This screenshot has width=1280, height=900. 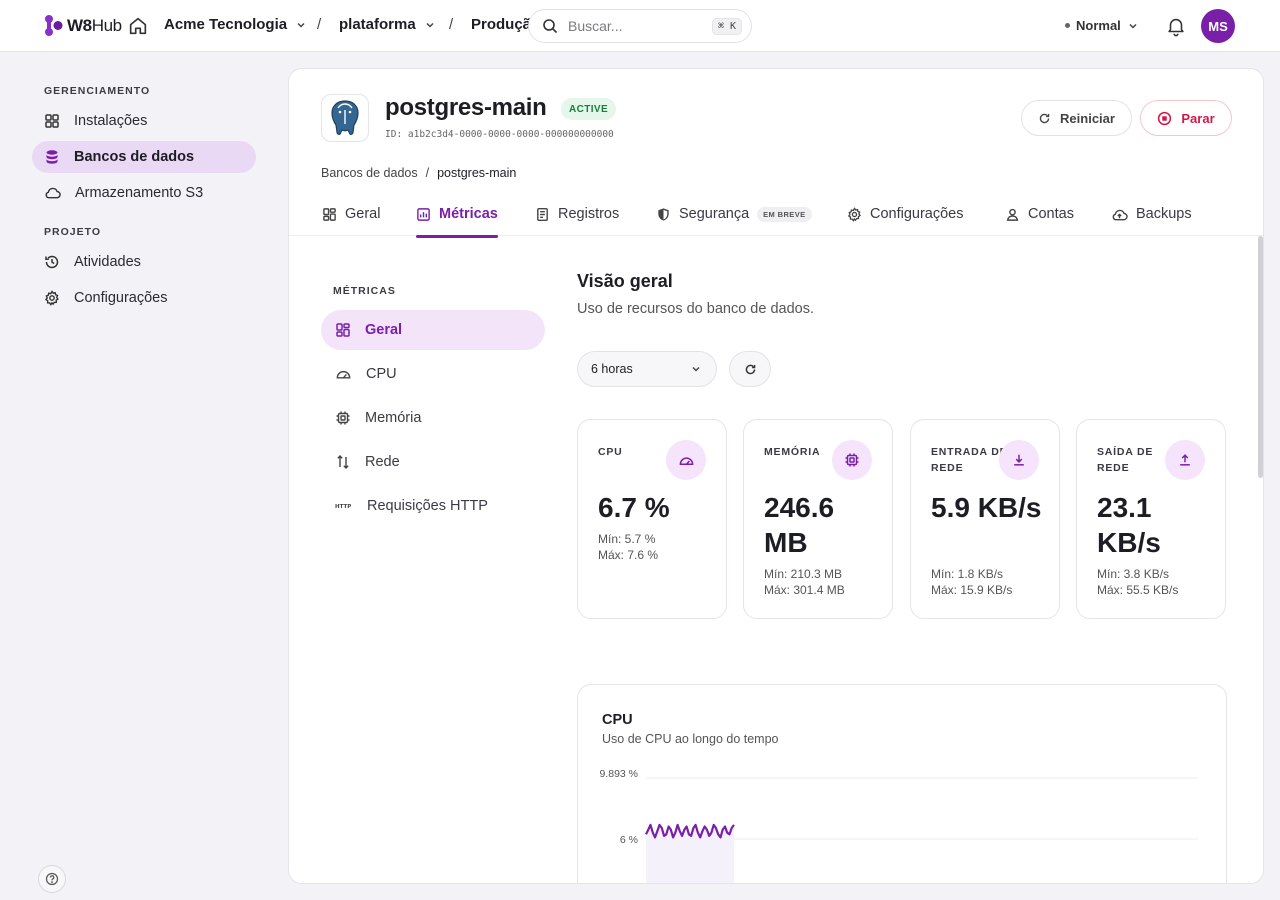 What do you see at coordinates (542, 214) in the screenshot?
I see `document-icon` at bounding box center [542, 214].